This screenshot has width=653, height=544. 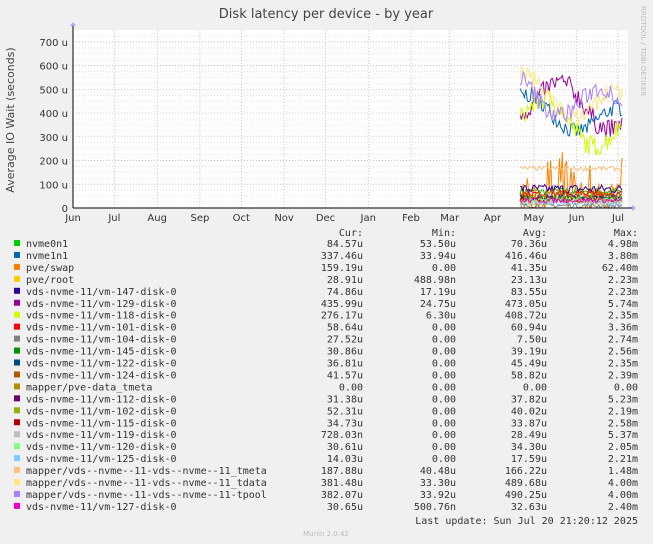 What do you see at coordinates (623, 256) in the screenshot?
I see `legend-value-max: 3.80m` at bounding box center [623, 256].